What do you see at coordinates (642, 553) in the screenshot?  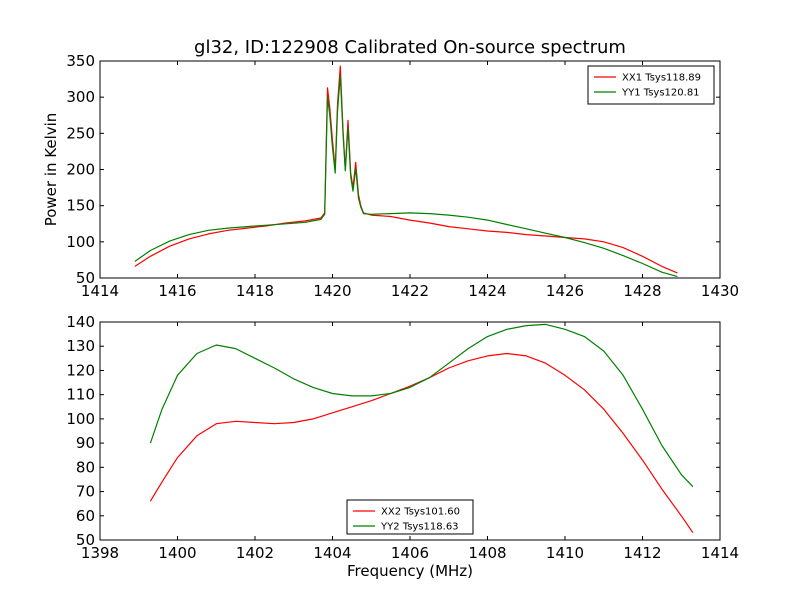 I see `bottom-x-tick-label: 1412` at bounding box center [642, 553].